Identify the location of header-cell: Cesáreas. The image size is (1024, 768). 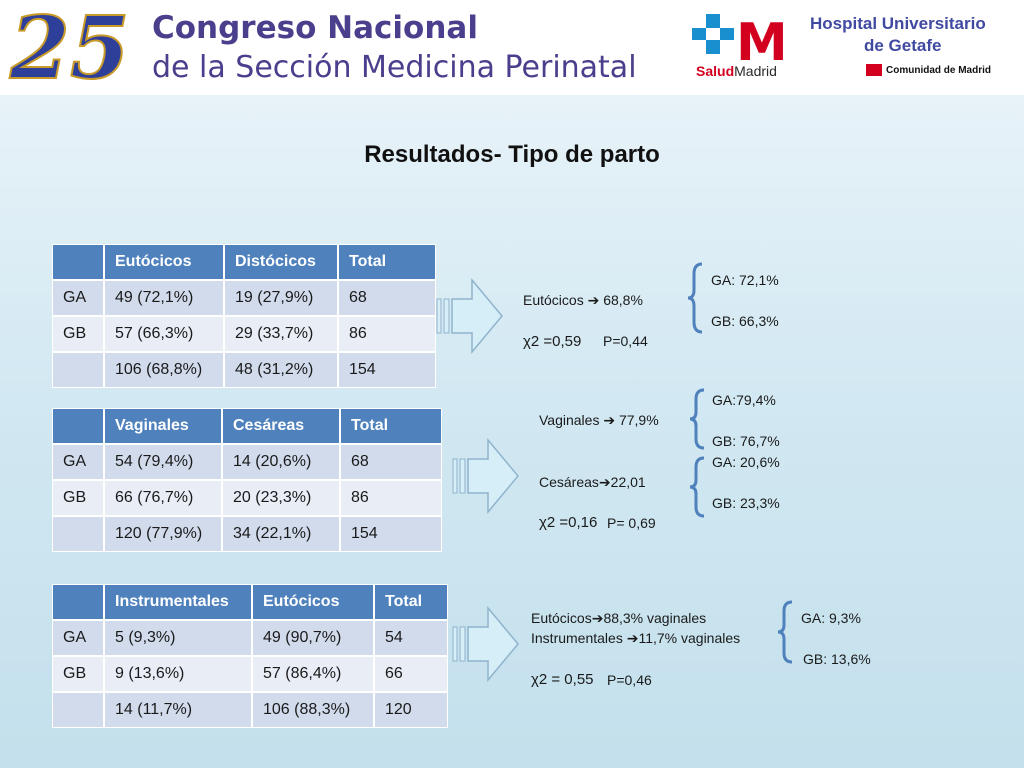
(281, 426).